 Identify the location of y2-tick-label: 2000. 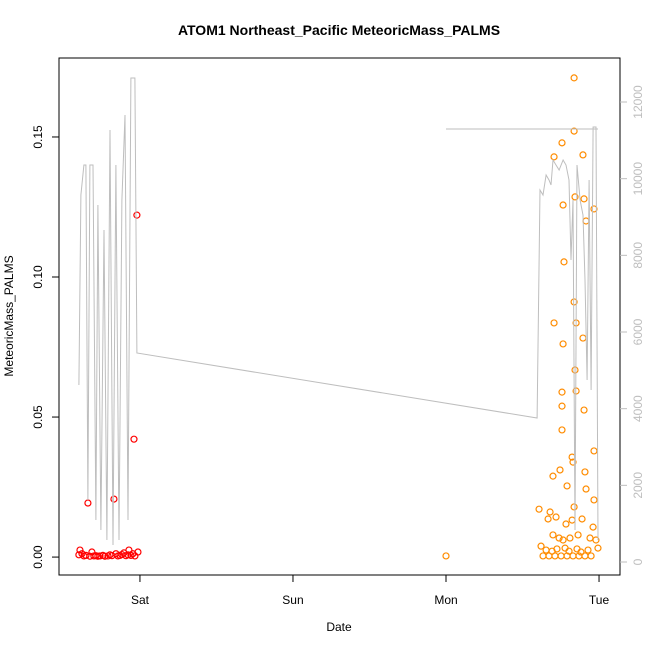
(638, 485).